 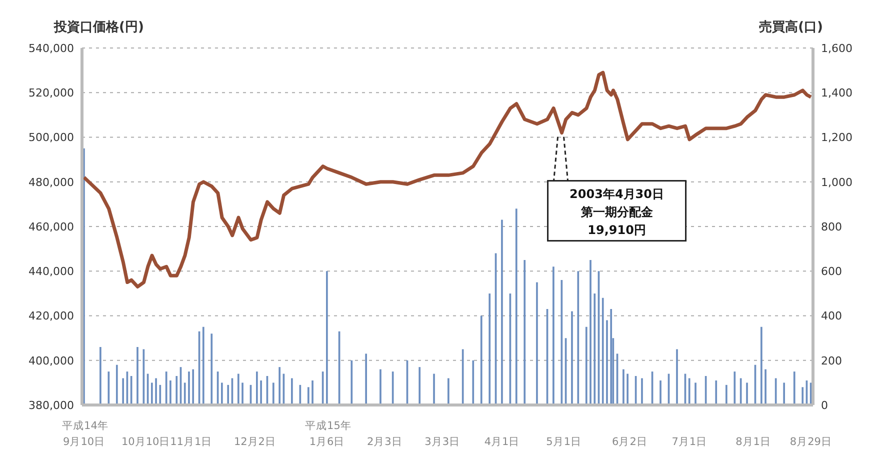 I want to click on y-tick-label: 400,000, so click(x=51, y=361).